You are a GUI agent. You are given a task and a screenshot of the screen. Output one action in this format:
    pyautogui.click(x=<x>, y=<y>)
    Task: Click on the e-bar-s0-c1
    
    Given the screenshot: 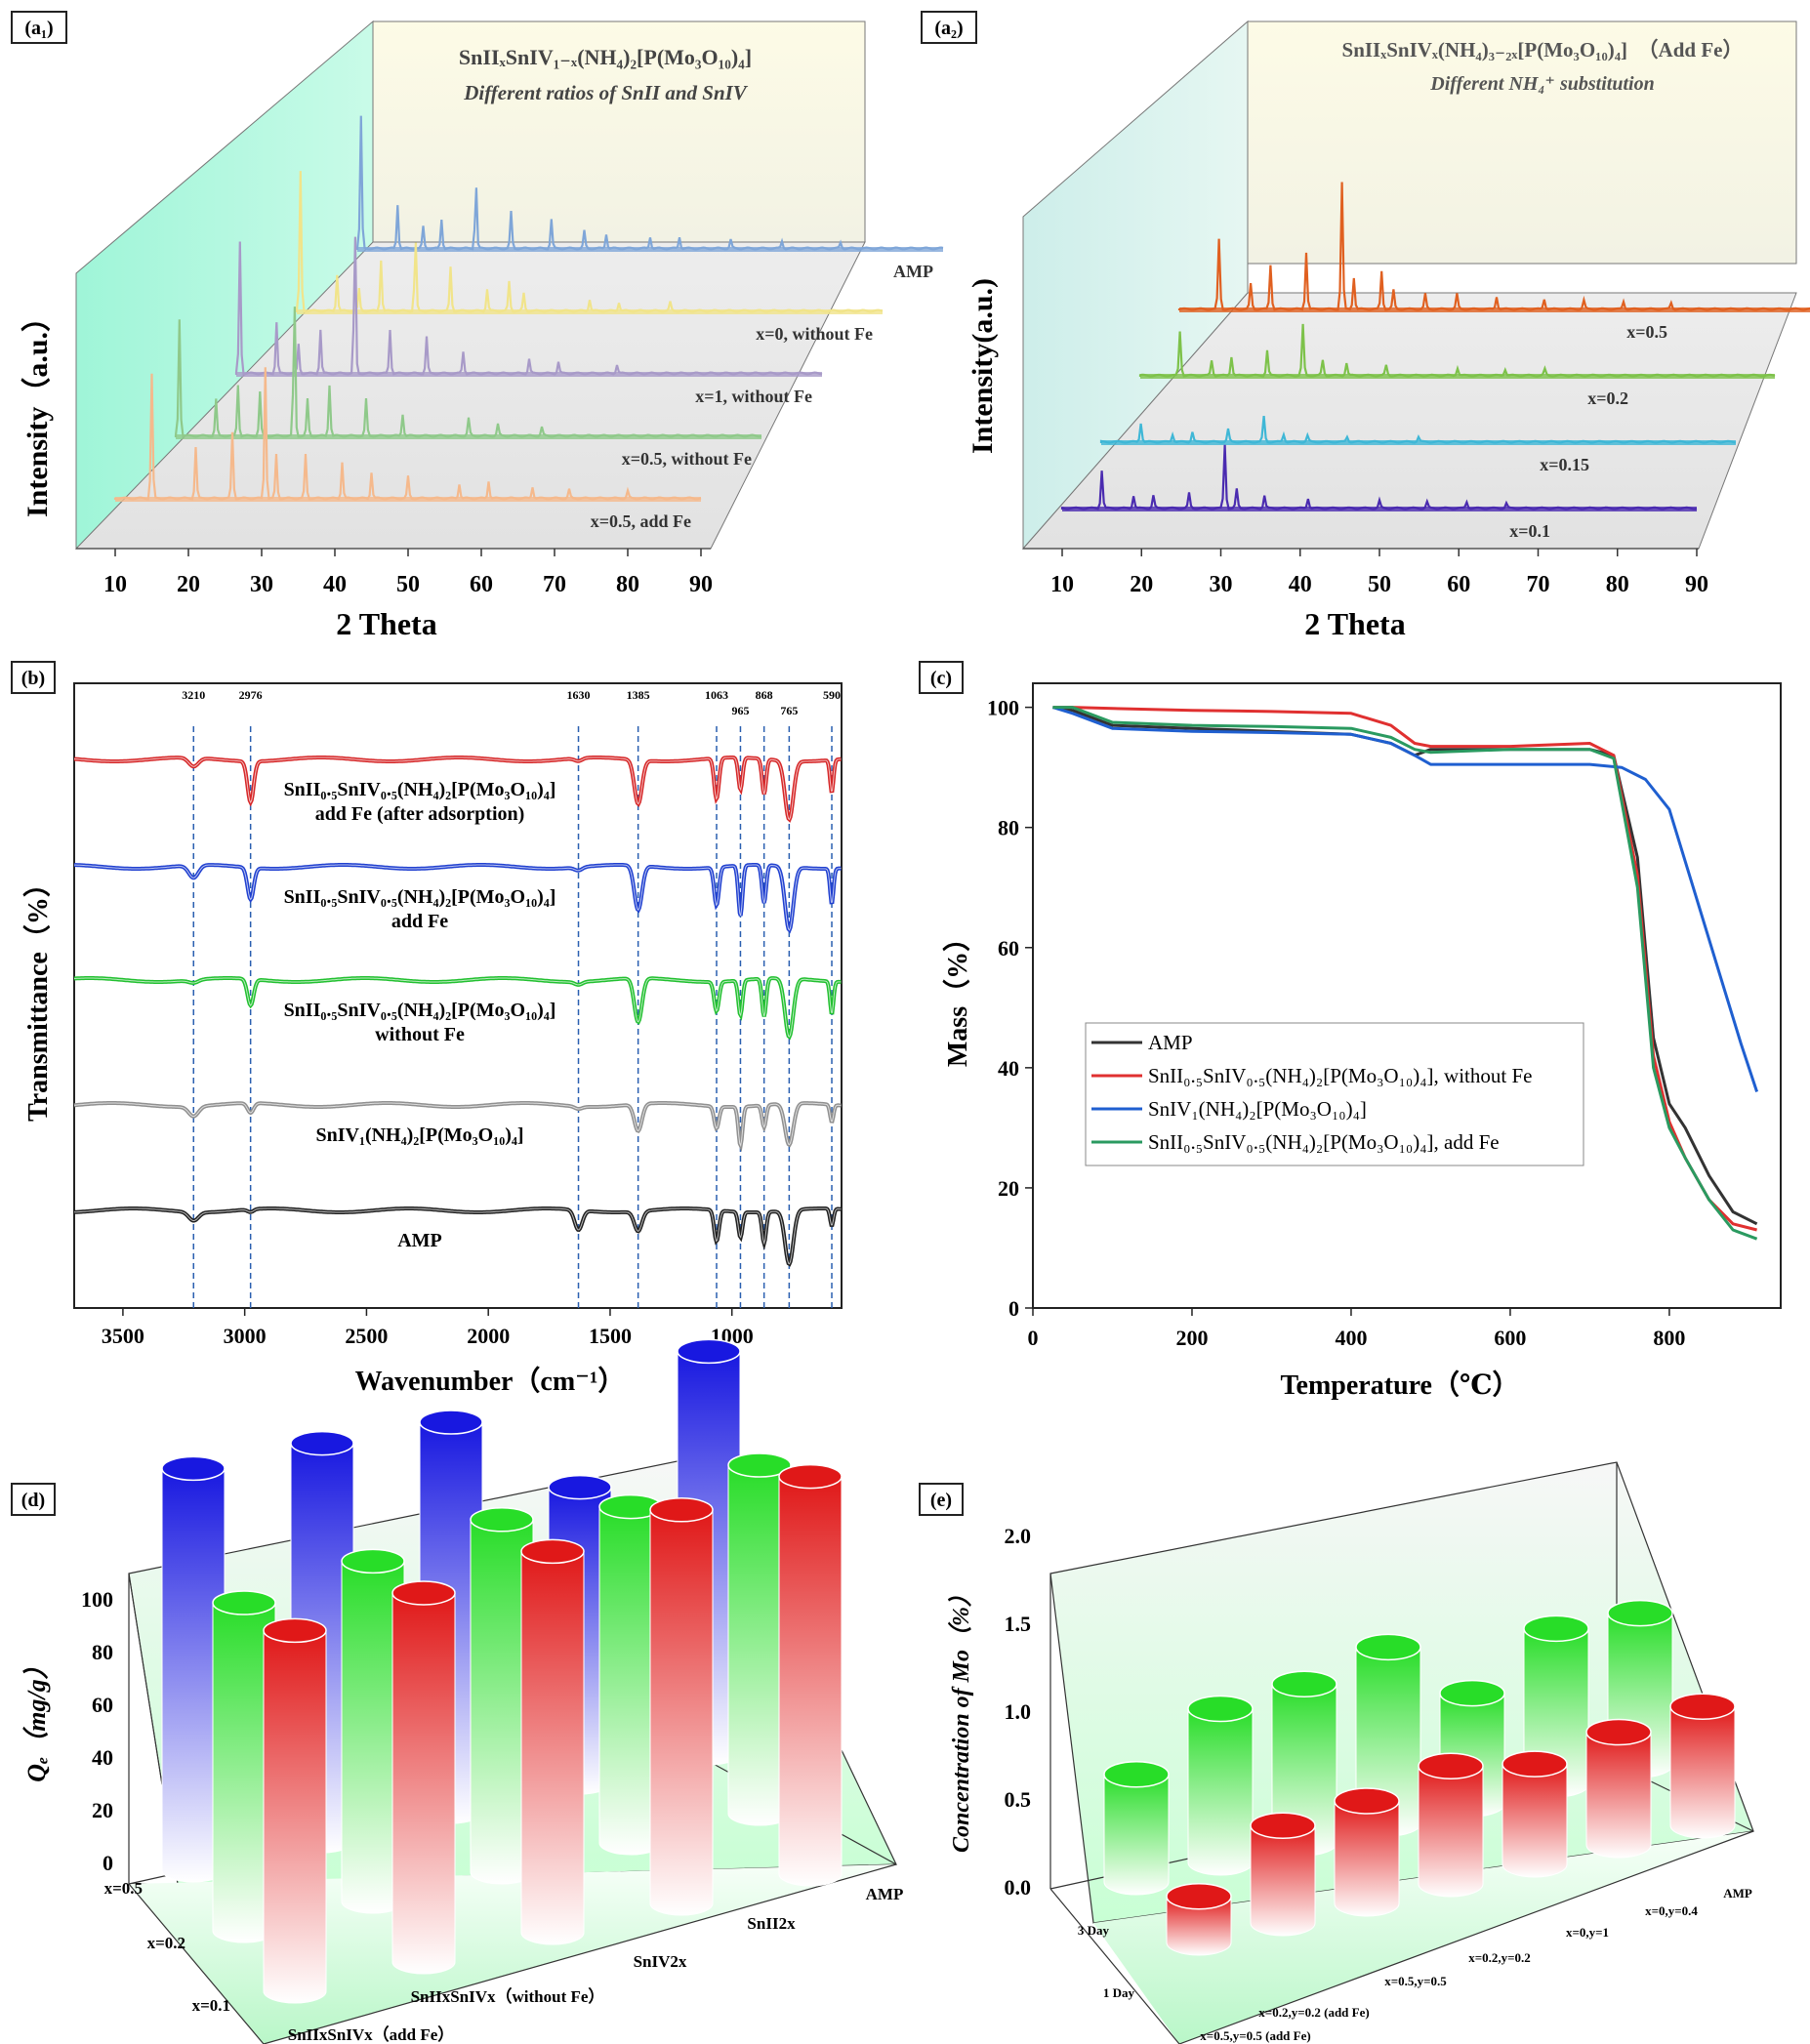 What is the action you would take?
    pyautogui.click(x=1283, y=1874)
    